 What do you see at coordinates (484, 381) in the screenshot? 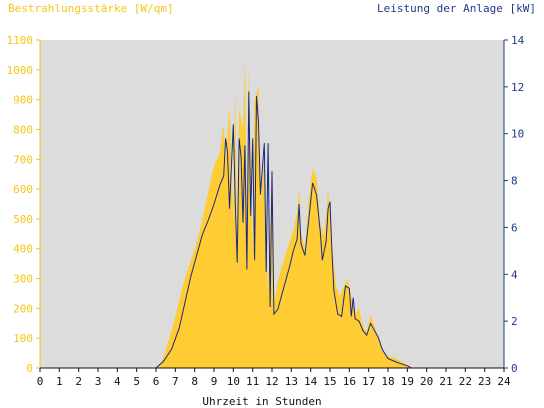
I see `x-tick-label: 23` at bounding box center [484, 381].